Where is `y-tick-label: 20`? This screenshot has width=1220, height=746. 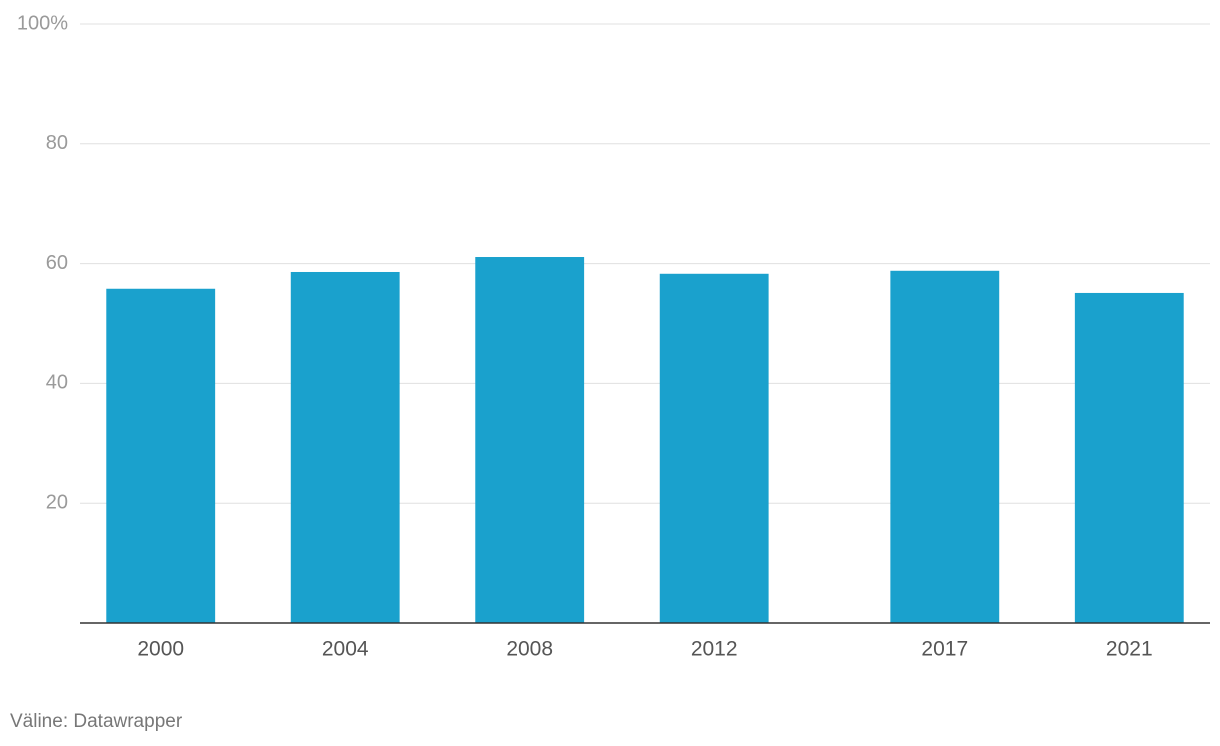
y-tick-label: 20 is located at coordinates (57, 502).